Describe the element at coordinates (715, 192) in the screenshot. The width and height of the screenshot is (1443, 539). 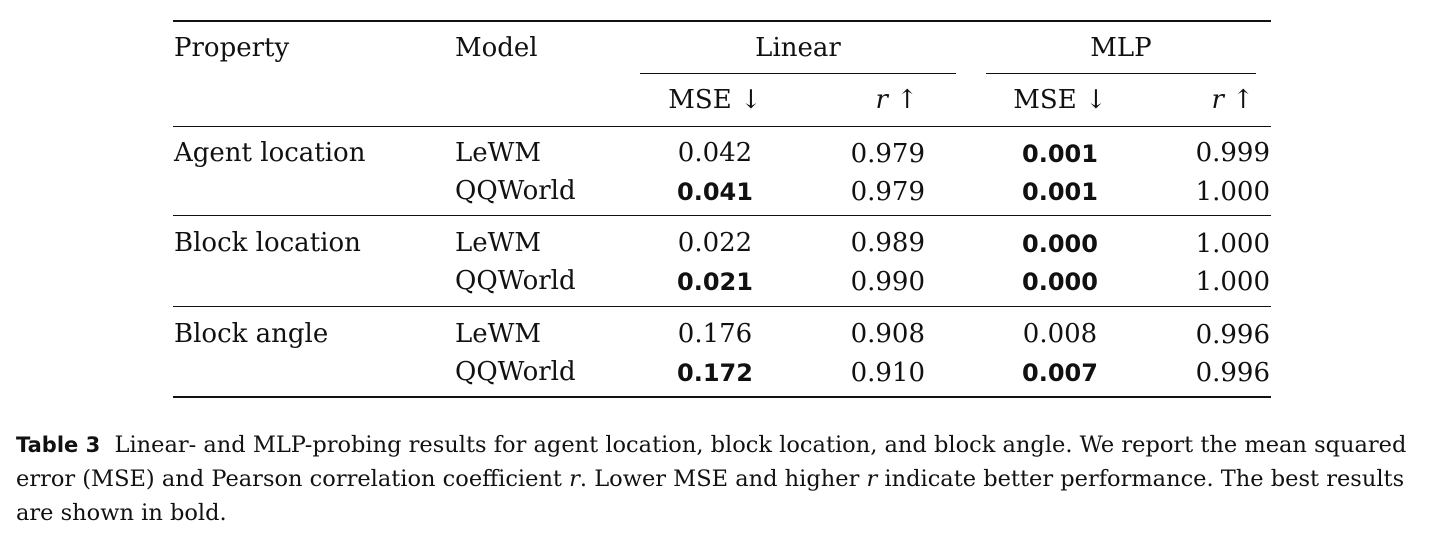
I see `value-cell-lin-mse: 0.041` at that location.